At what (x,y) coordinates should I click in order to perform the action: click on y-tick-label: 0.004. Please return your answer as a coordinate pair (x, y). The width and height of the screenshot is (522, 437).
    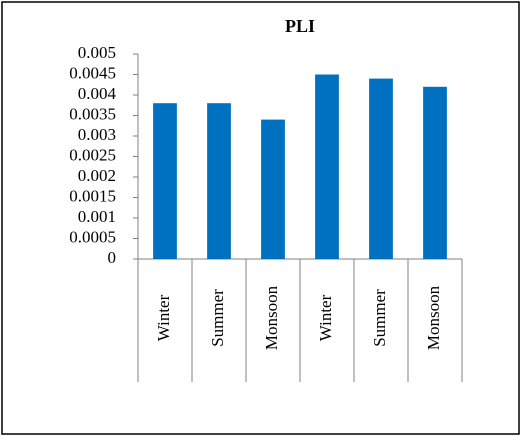
    Looking at the image, I should click on (97, 93).